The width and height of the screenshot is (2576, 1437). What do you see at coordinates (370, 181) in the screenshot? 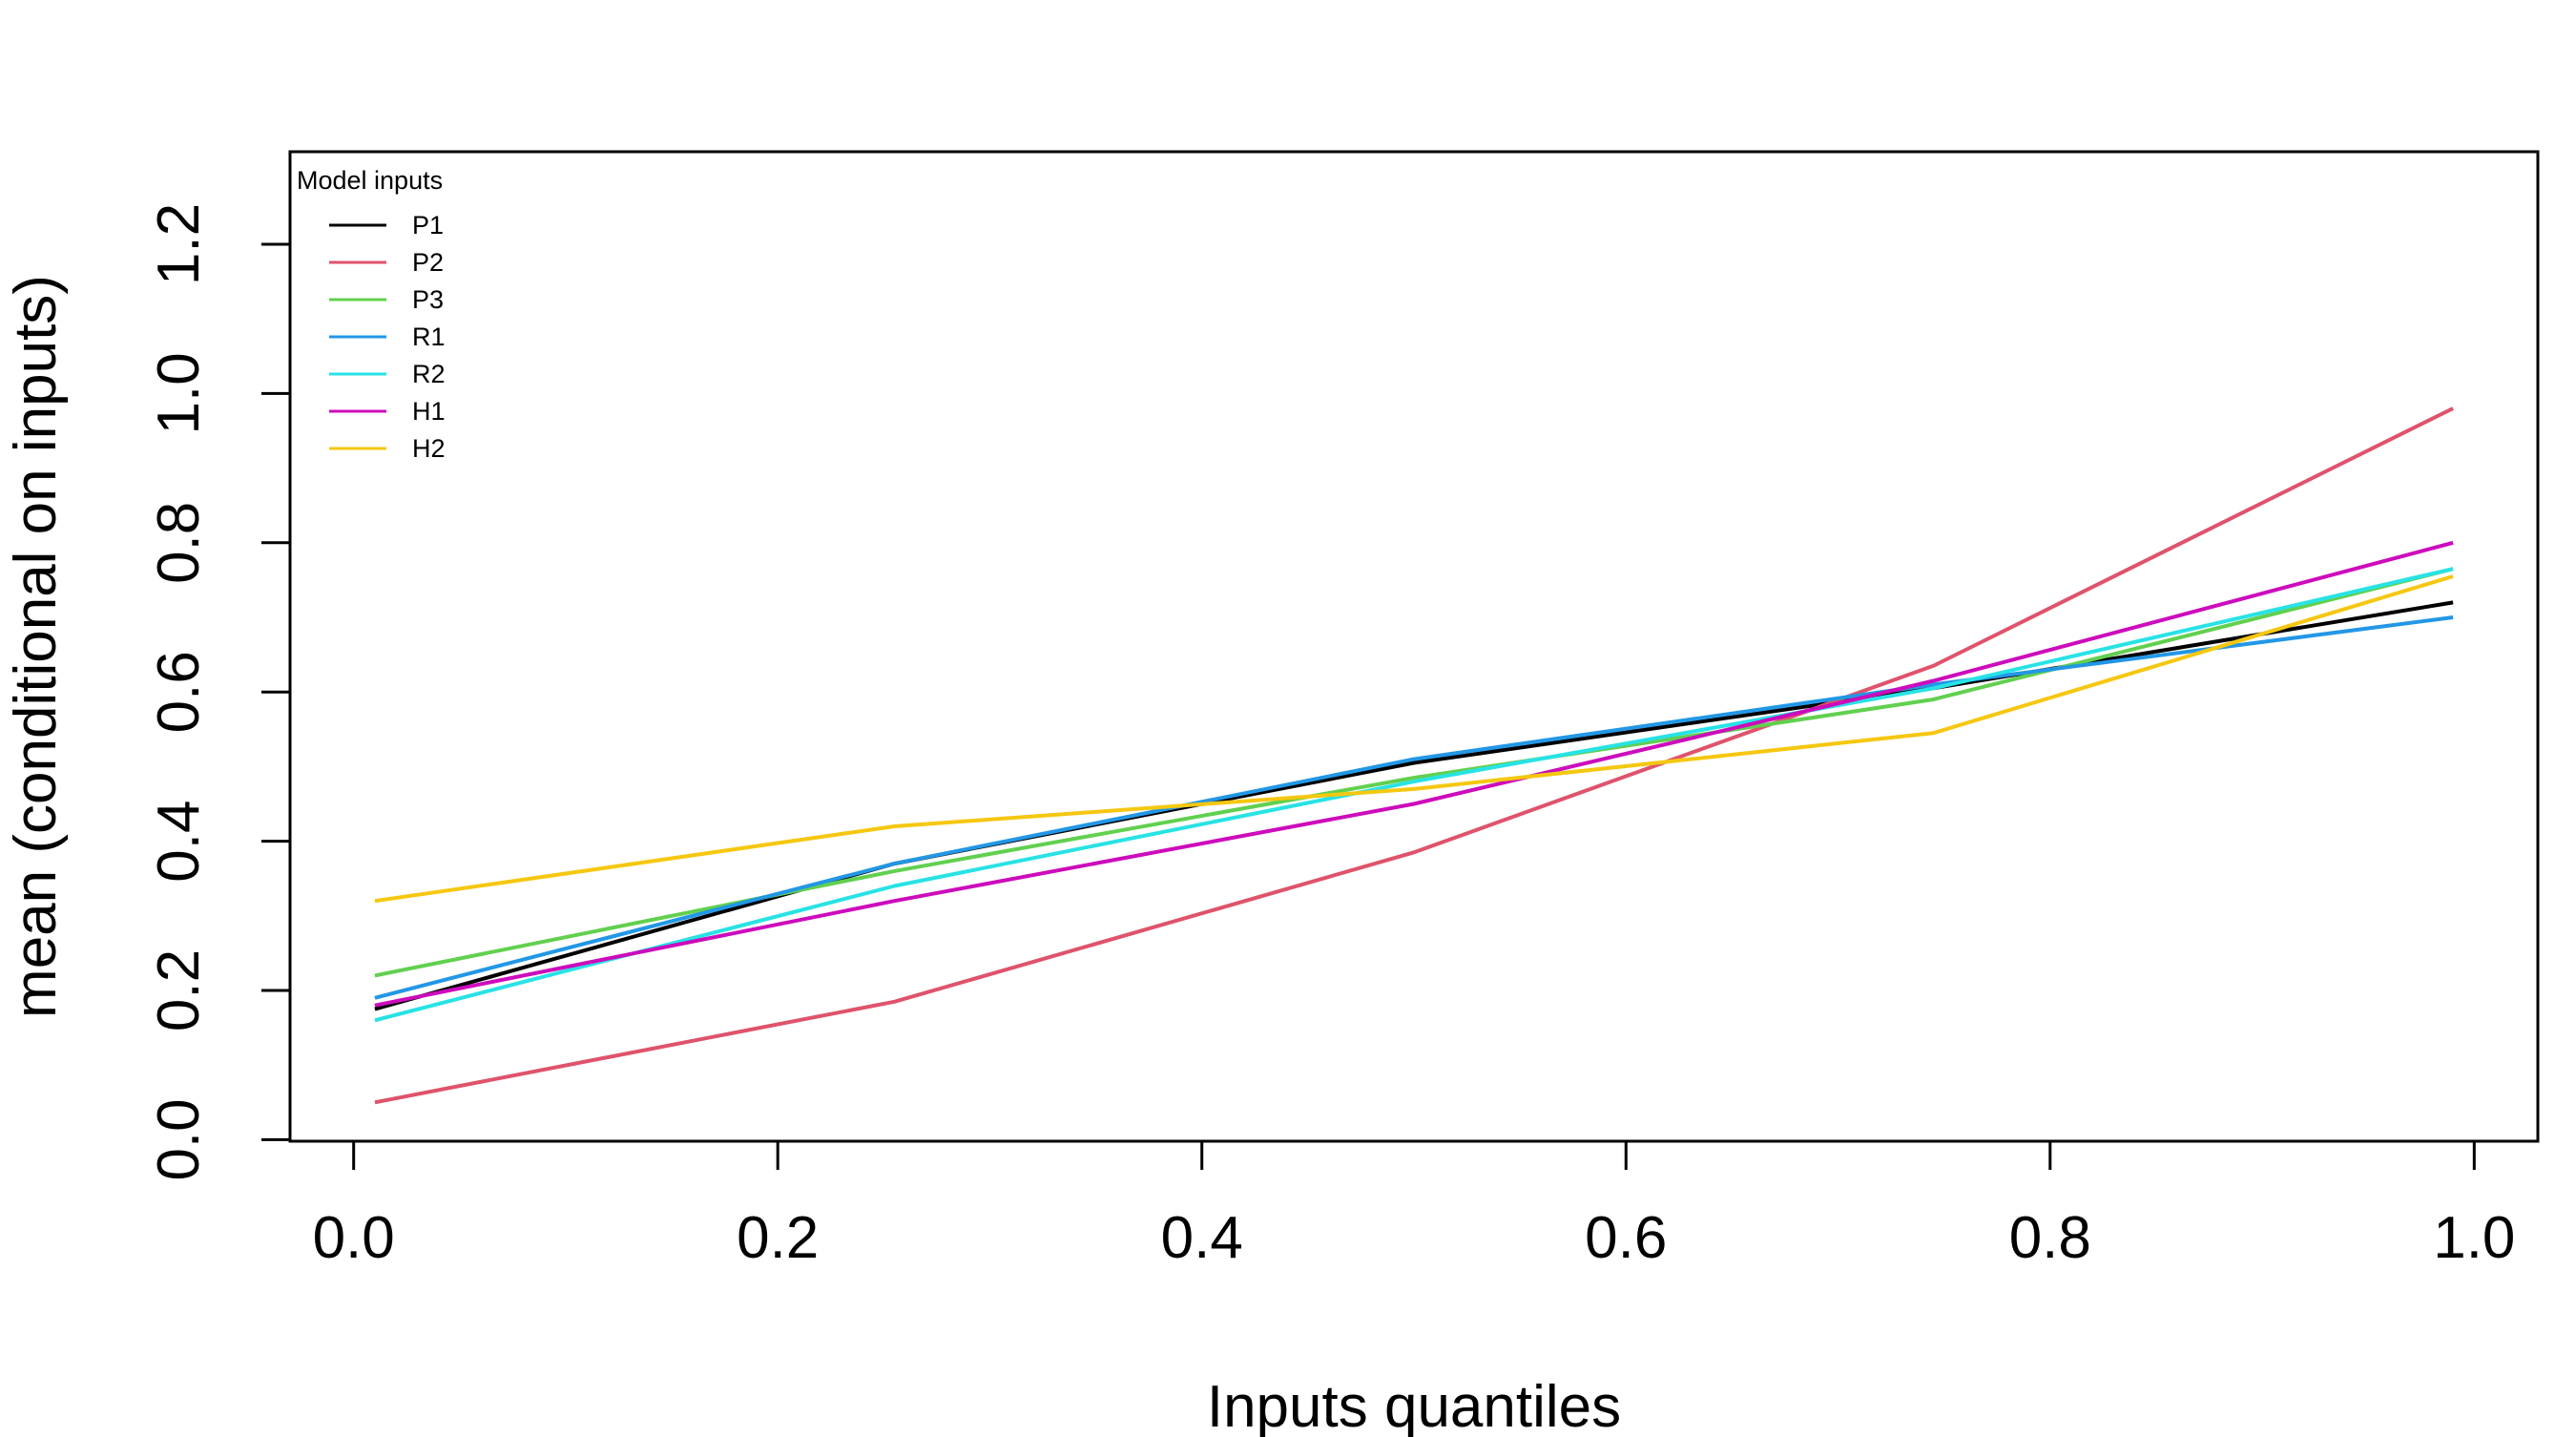
I see `legend-title: Model inputs` at bounding box center [370, 181].